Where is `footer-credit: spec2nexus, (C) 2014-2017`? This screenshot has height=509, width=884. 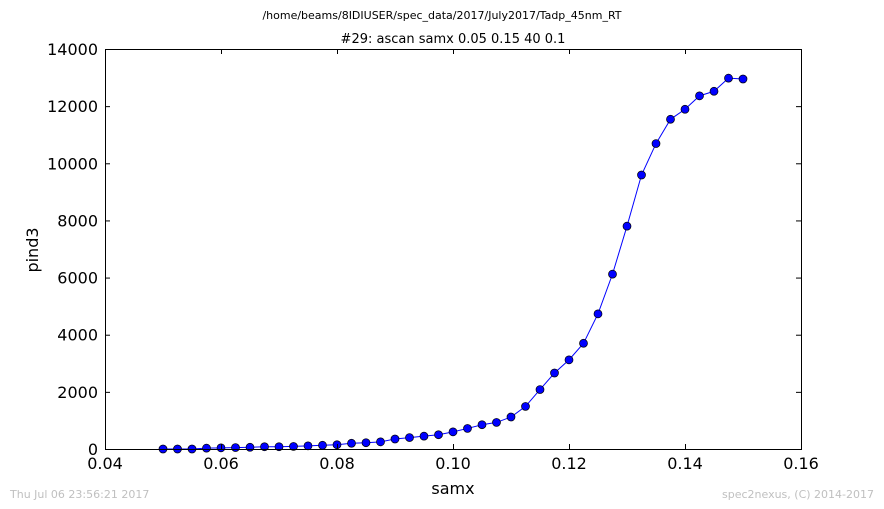 footer-credit: spec2nexus, (C) 2014-2017 is located at coordinates (798, 494).